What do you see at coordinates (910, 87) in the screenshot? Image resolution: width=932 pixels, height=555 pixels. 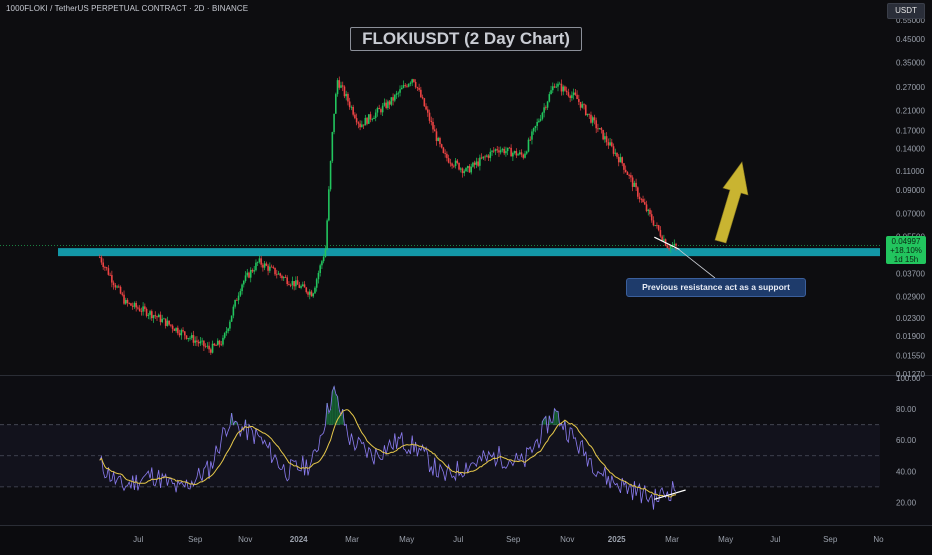 I see `price-tick-label-3: 0.27000` at bounding box center [910, 87].